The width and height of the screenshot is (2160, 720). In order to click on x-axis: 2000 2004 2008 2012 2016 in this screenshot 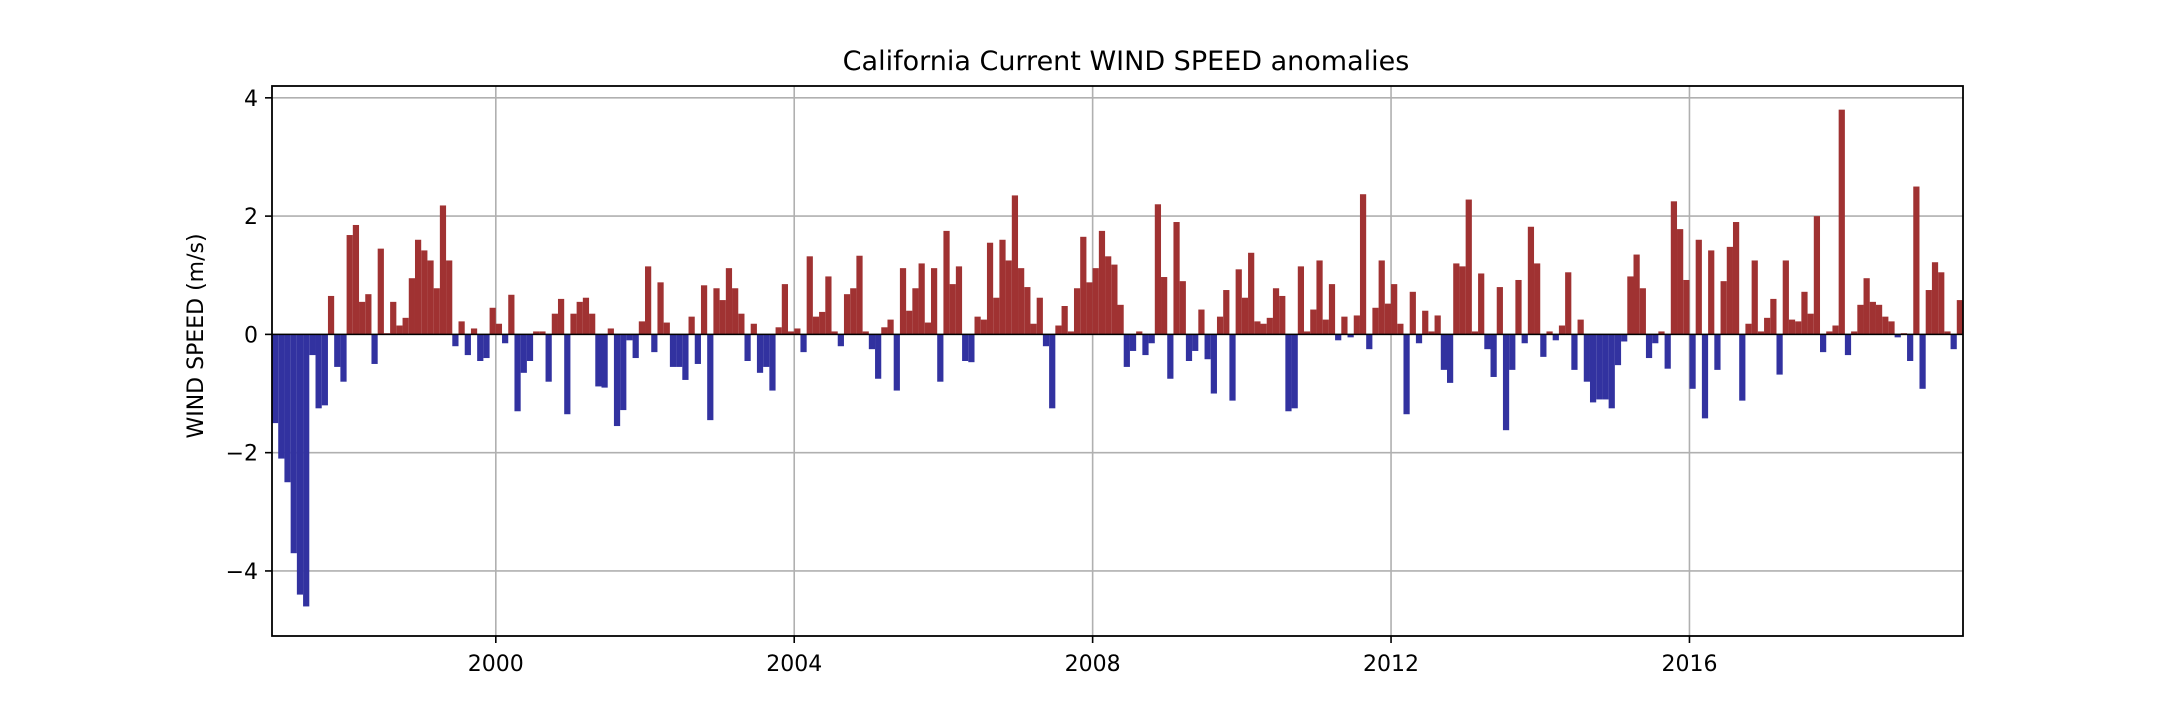, I will do `click(1092, 656)`.